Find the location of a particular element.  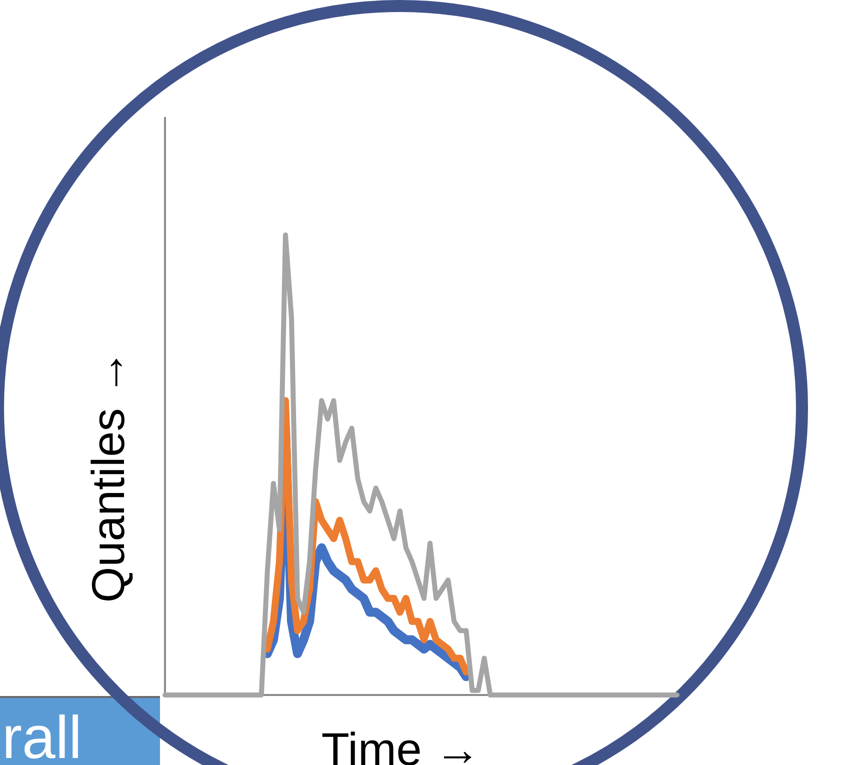

text: rall is located at coordinates (42, 734).